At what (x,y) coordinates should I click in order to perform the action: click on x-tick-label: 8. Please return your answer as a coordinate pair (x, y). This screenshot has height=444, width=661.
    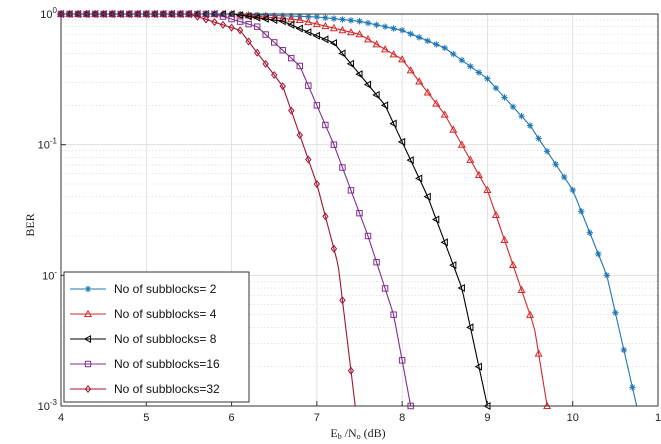
    Looking at the image, I should click on (402, 418).